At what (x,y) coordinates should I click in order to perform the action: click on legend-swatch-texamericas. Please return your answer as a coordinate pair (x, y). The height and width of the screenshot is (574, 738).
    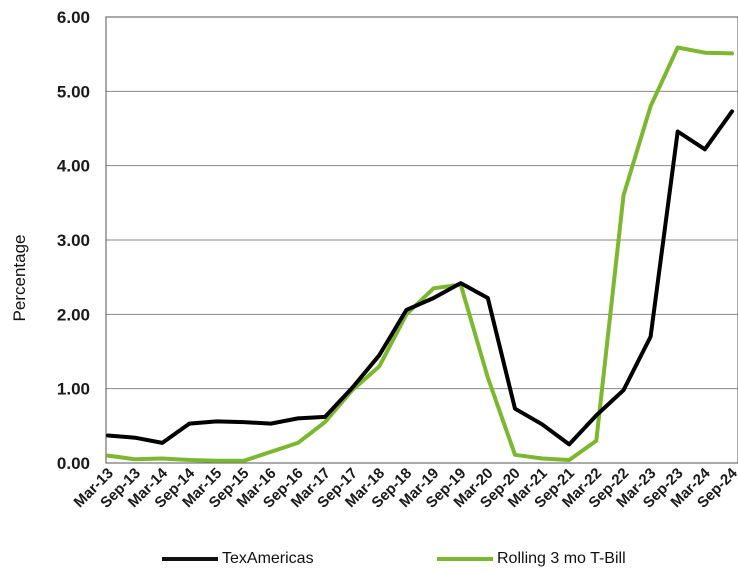
    Looking at the image, I should click on (190, 559).